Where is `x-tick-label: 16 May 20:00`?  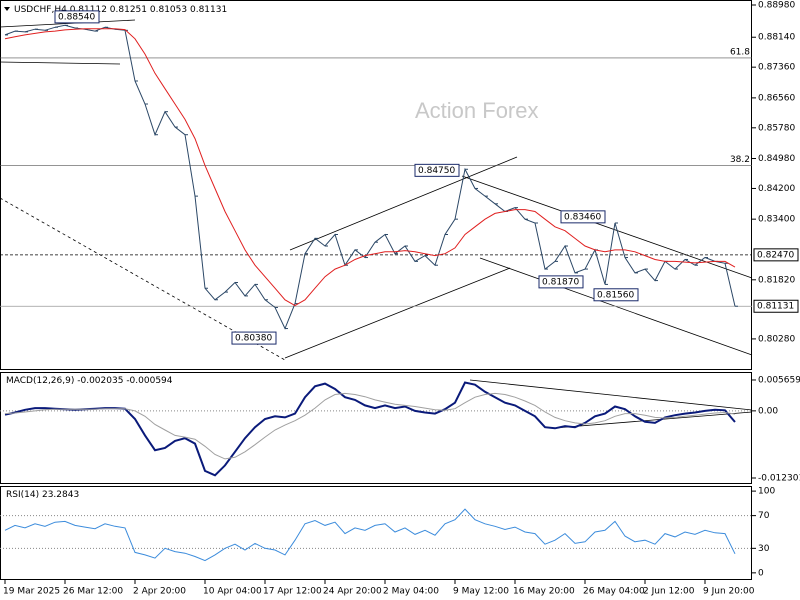
x-tick-label: 16 May 20:00 is located at coordinates (544, 592).